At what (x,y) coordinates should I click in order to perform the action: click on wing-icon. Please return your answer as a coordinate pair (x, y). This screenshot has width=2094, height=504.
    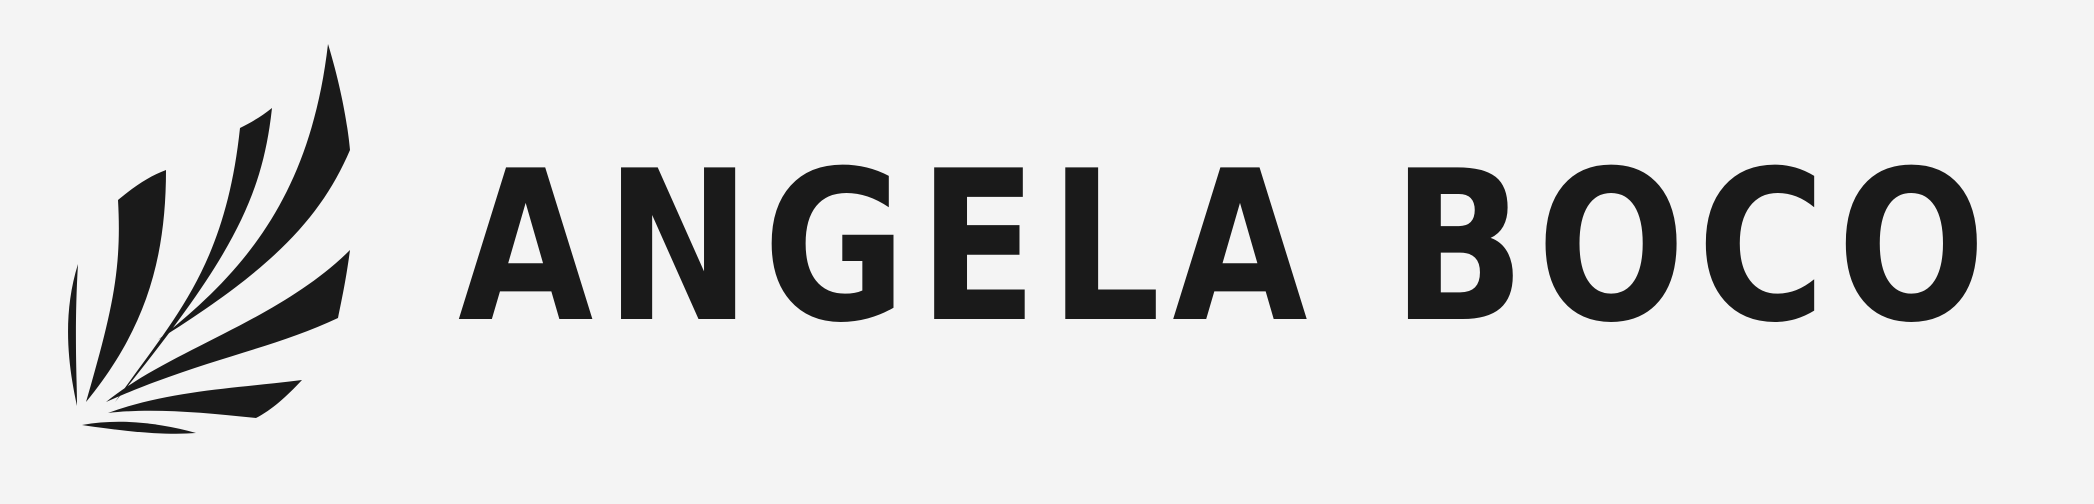
    Looking at the image, I should click on (209, 239).